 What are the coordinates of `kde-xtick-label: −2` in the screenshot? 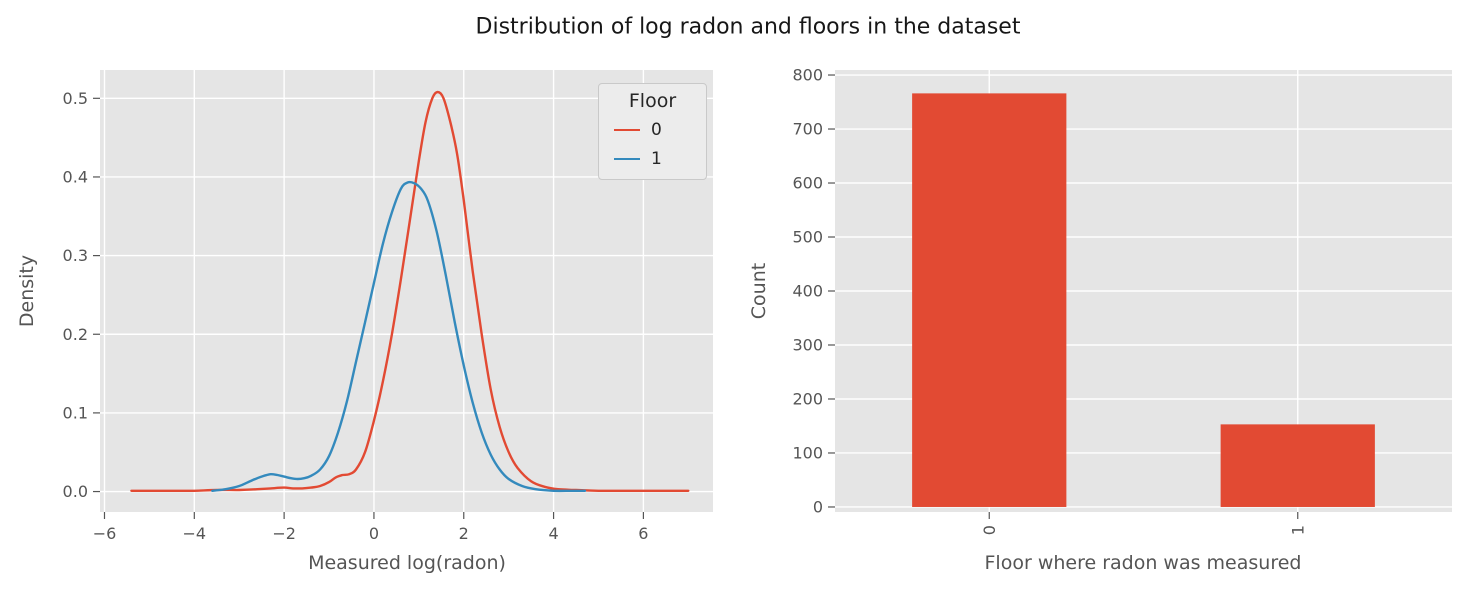 It's located at (284, 533).